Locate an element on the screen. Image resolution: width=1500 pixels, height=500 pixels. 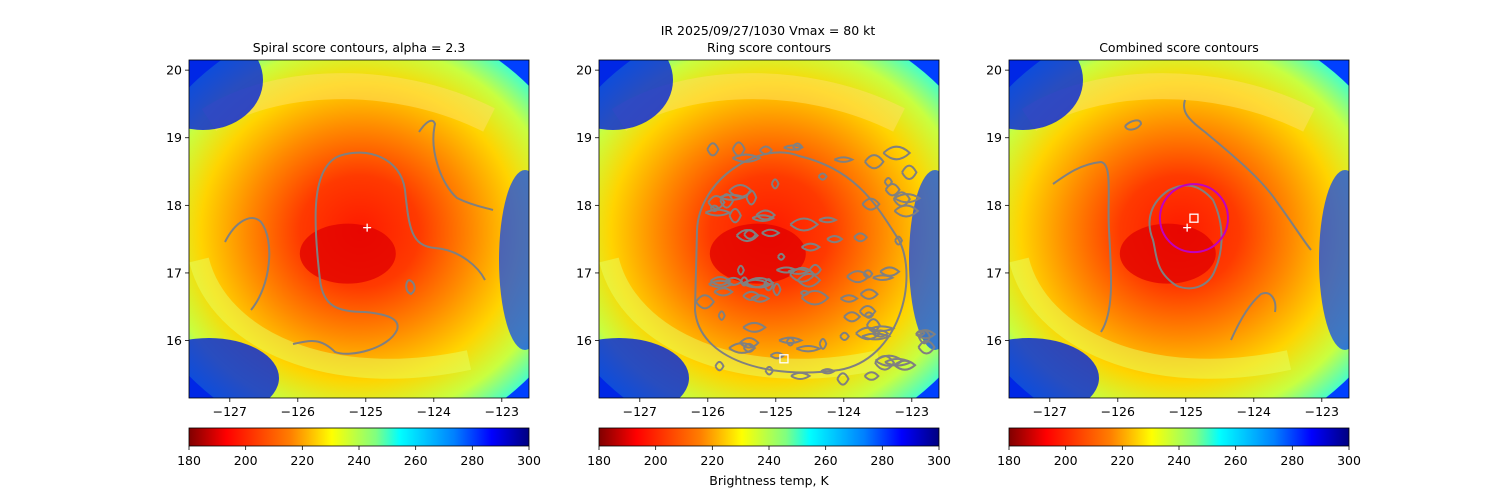
colorbar-label: Brightness temp, K is located at coordinates (769, 480).